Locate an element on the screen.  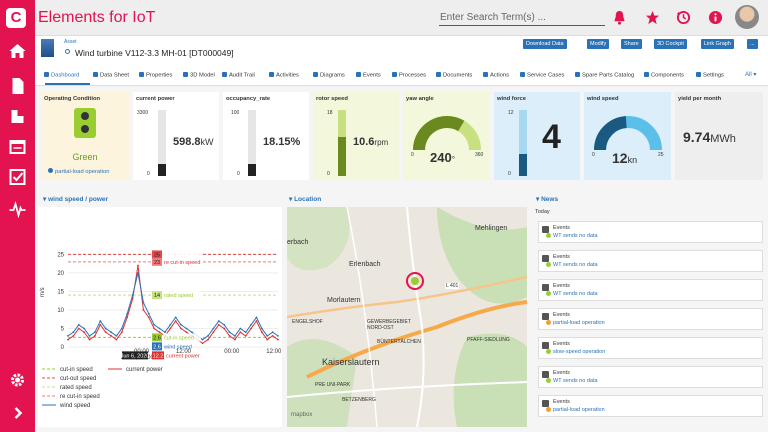
section-title: News is located at coordinates (550, 199).